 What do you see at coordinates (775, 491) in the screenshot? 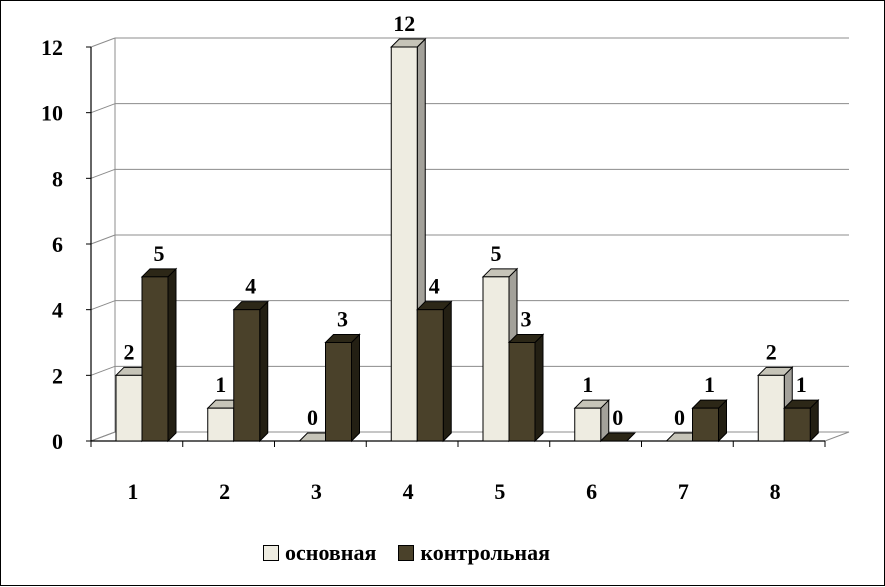
I see `x-tick-label: 8` at bounding box center [775, 491].